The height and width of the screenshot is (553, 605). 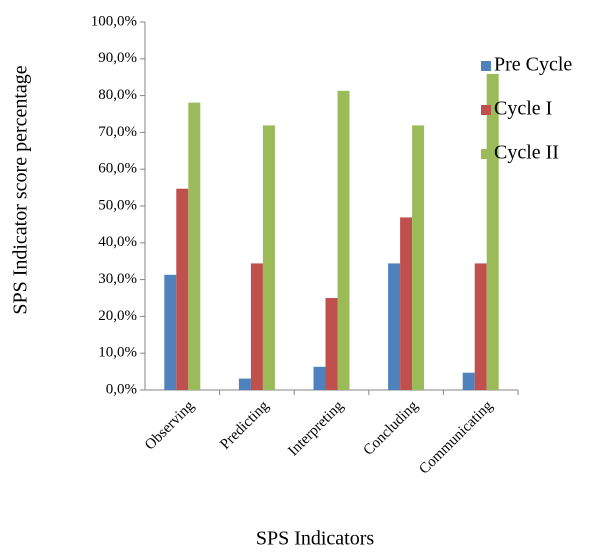 What do you see at coordinates (117, 242) in the screenshot?
I see `y-tick-label: 40,0%` at bounding box center [117, 242].